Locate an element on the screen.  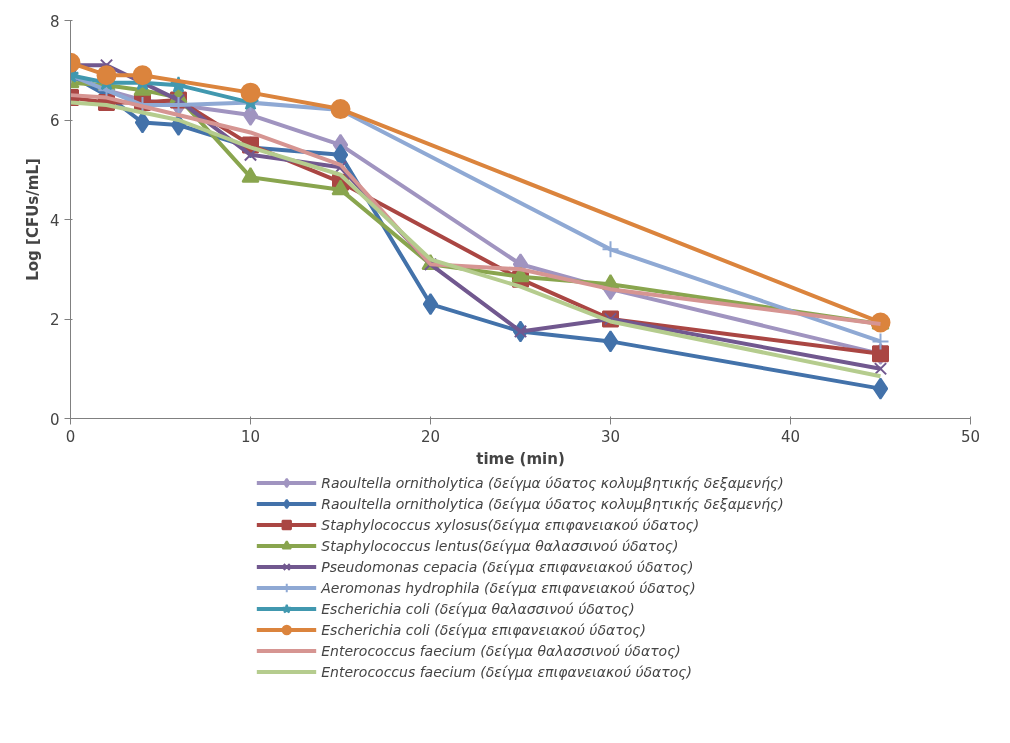
y-tick-label: 0 is located at coordinates (54, 419).